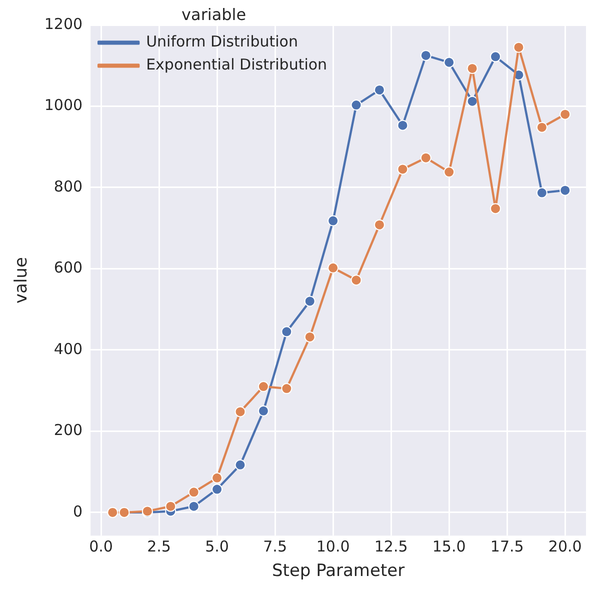 This screenshot has width=600, height=594. Describe the element at coordinates (391, 546) in the screenshot. I see `x-tick-label: 12.5` at that location.